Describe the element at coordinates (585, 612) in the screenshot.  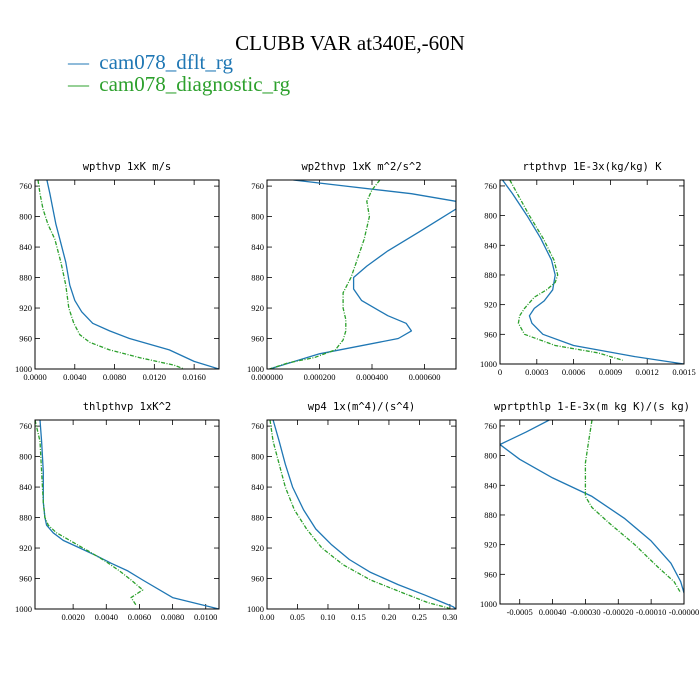
I see `x-tick-label: -0.00030` at that location.